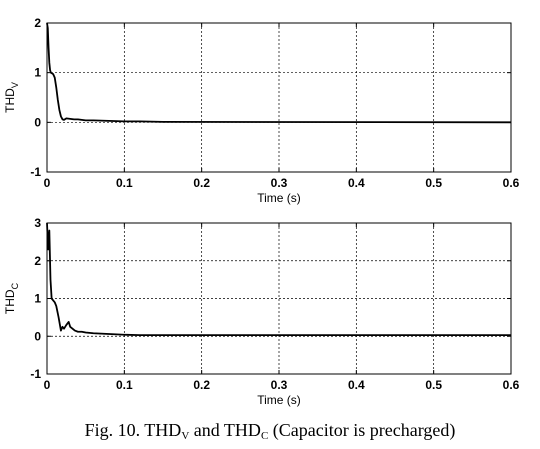 The image size is (540, 449). Describe the element at coordinates (185, 436) in the screenshot. I see `caption-sub-v: V` at that location.